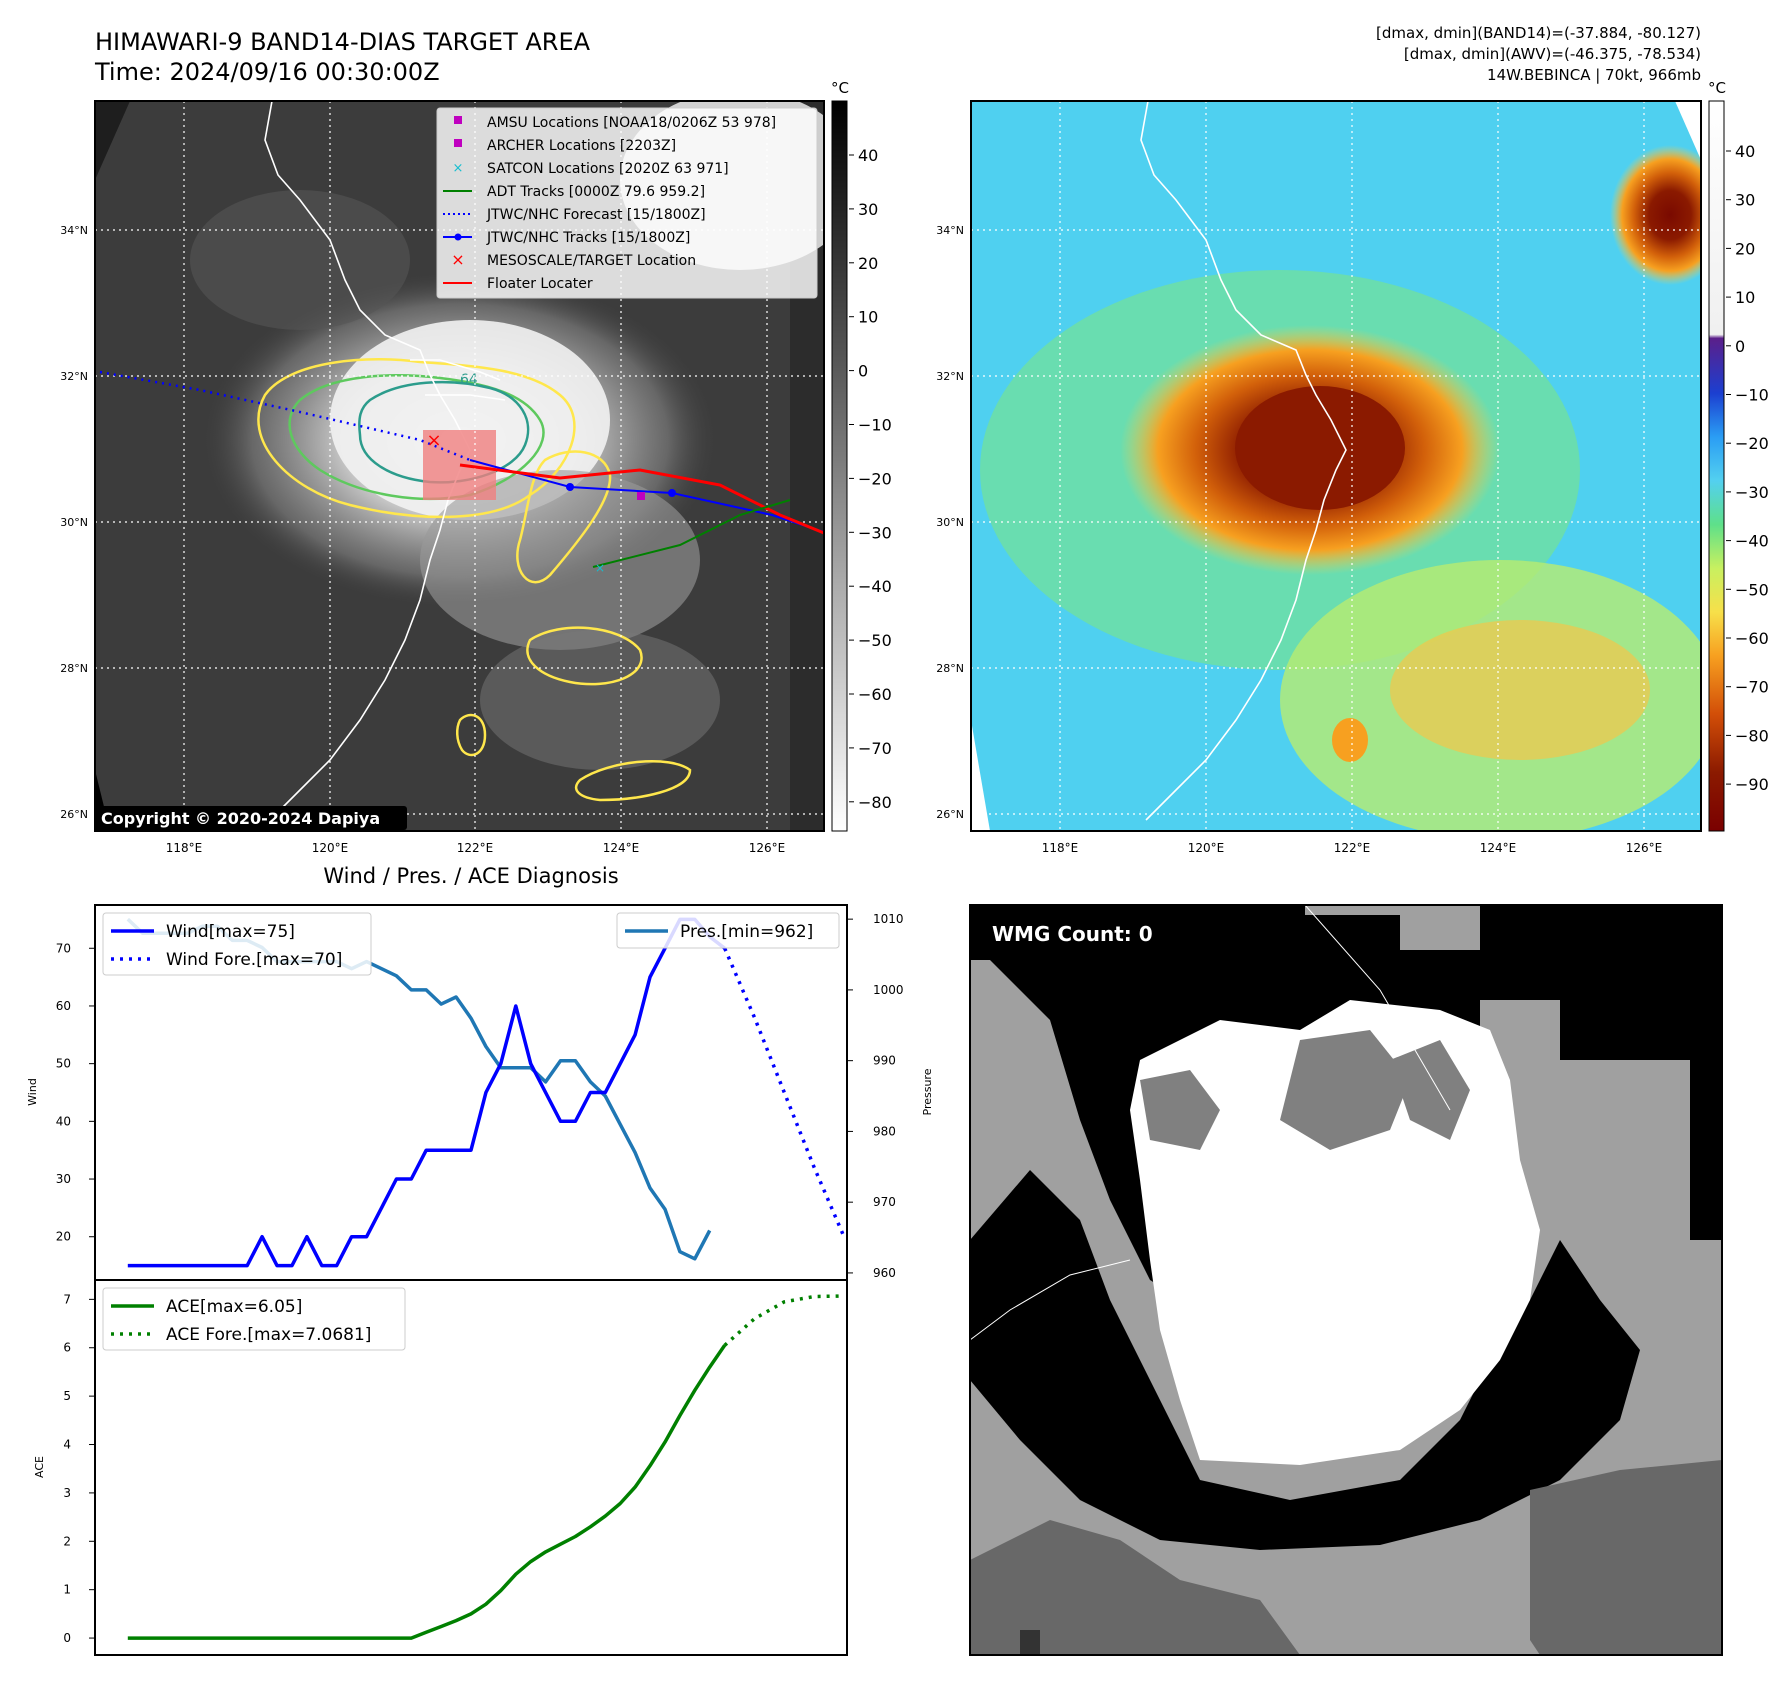  I want to click on target-area-box, so click(459, 465).